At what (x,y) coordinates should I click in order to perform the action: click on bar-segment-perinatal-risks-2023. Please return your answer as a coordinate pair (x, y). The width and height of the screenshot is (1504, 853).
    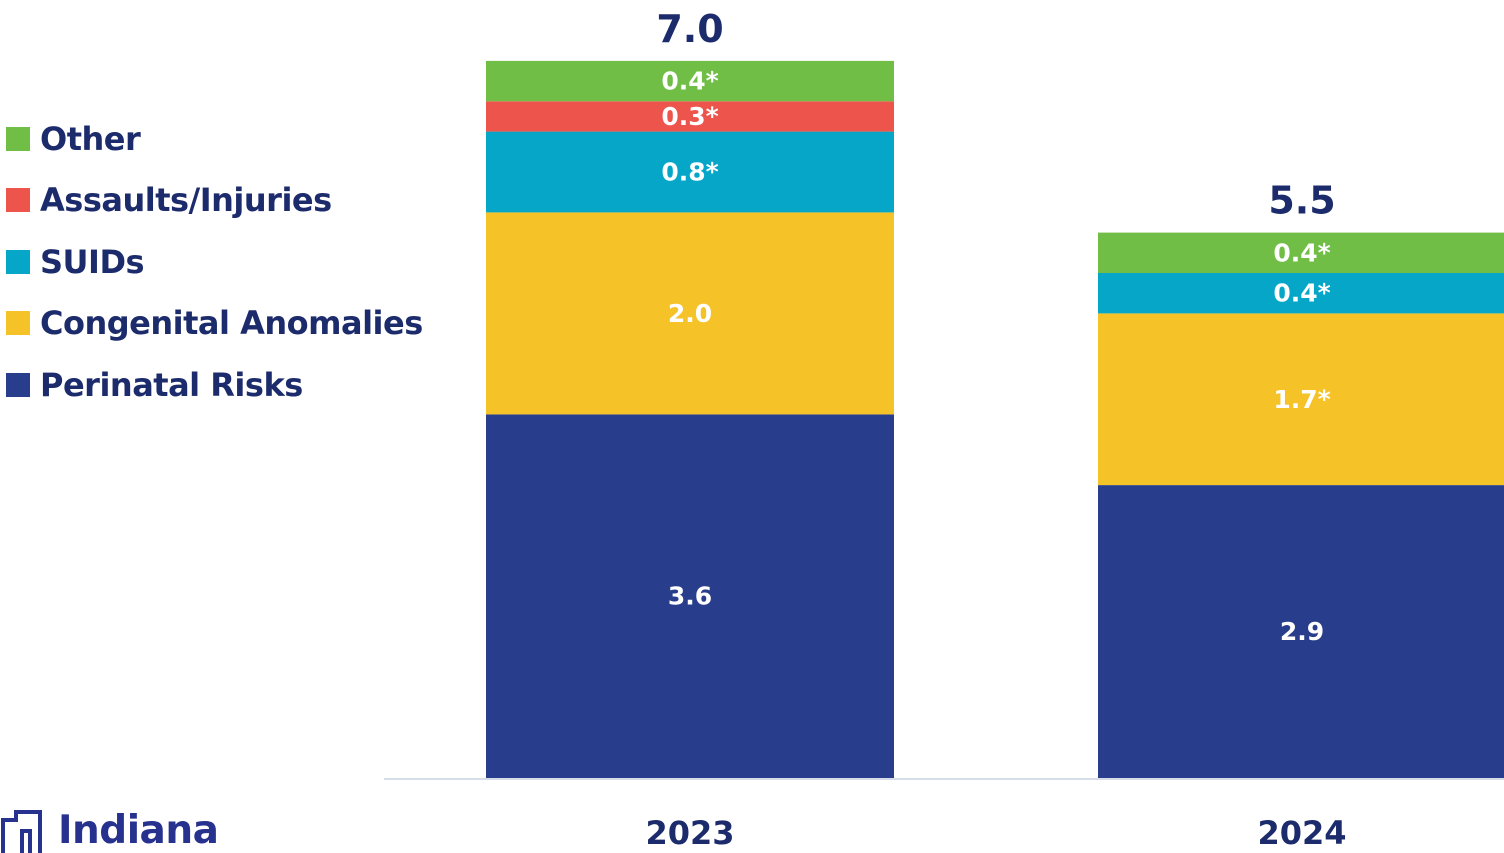
    Looking at the image, I should click on (690, 596).